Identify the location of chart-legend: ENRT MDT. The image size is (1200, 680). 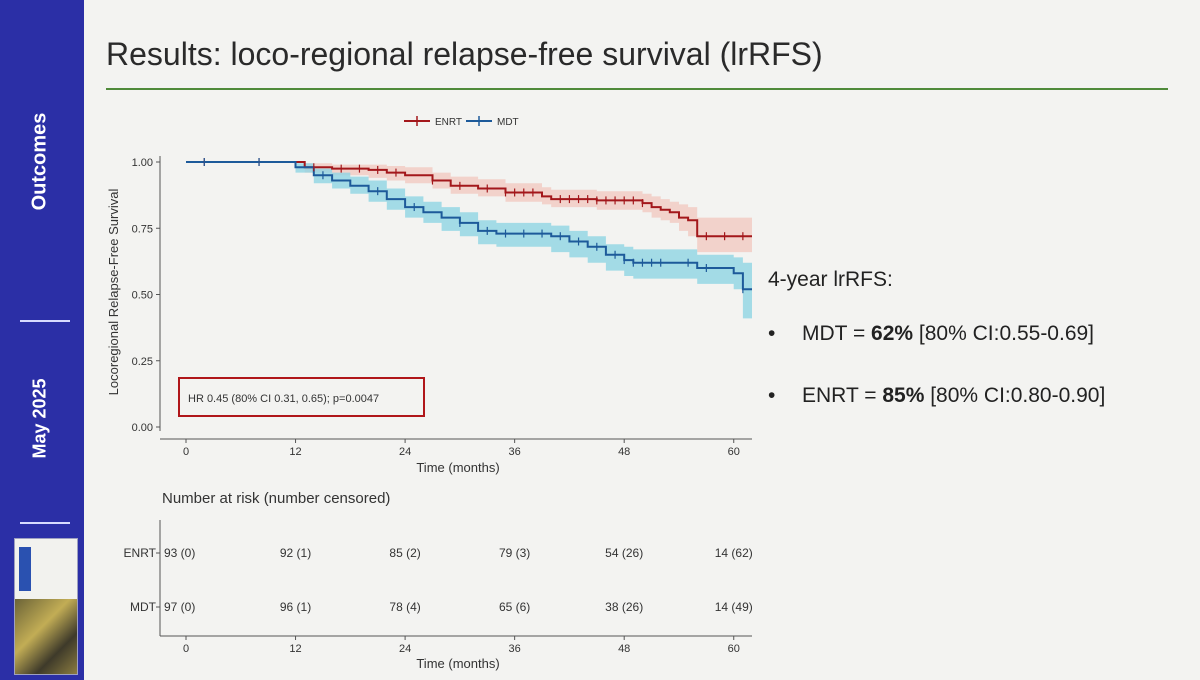
(461, 122).